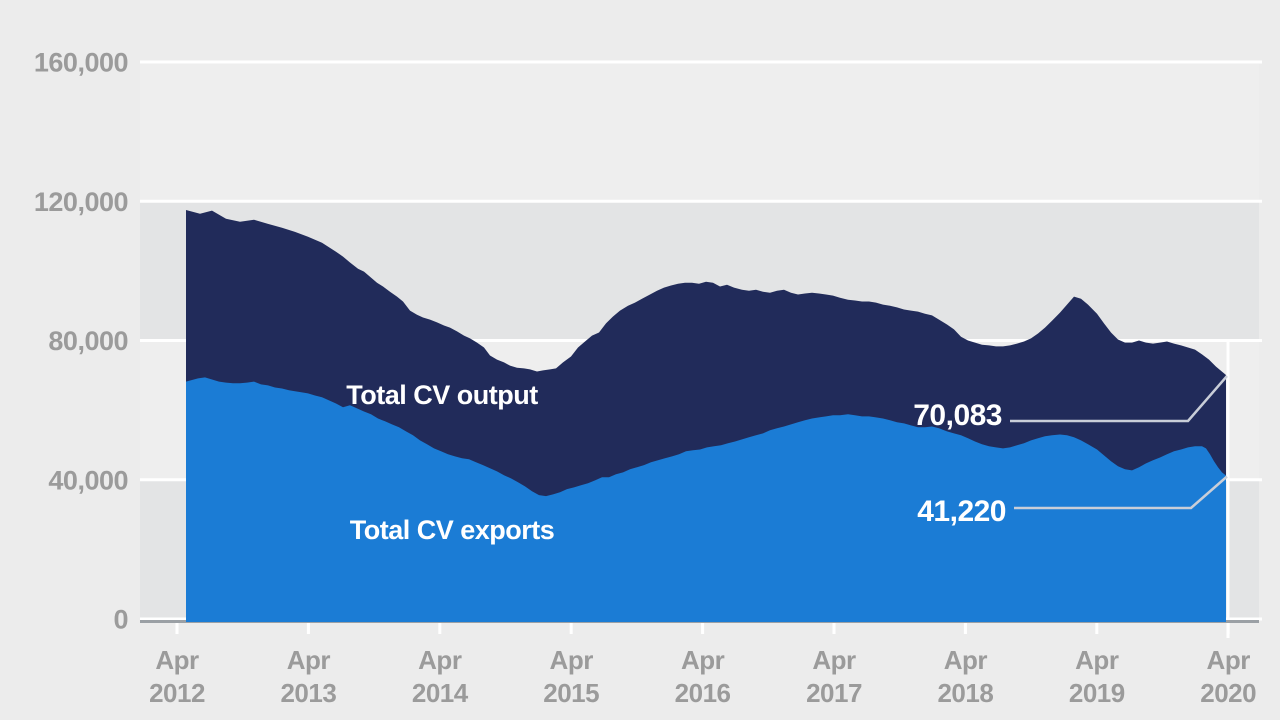 This screenshot has width=1280, height=720. What do you see at coordinates (452, 530) in the screenshot?
I see `exports-series-label: Total CV exports` at bounding box center [452, 530].